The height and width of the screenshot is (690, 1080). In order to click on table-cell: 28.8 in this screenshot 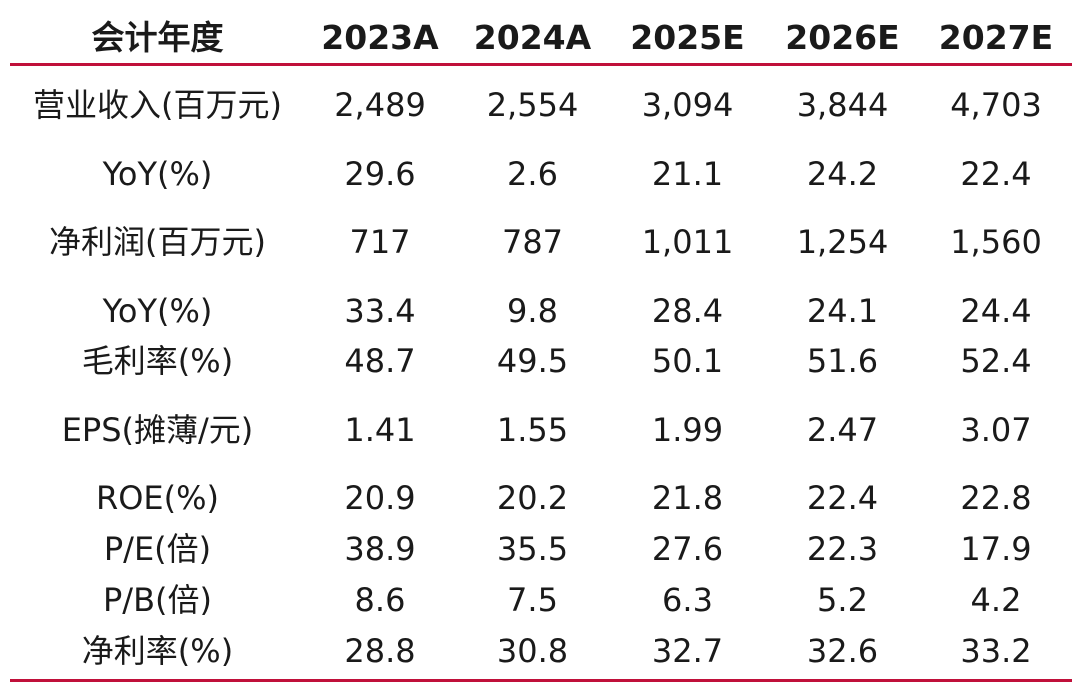, I will do `click(380, 651)`.